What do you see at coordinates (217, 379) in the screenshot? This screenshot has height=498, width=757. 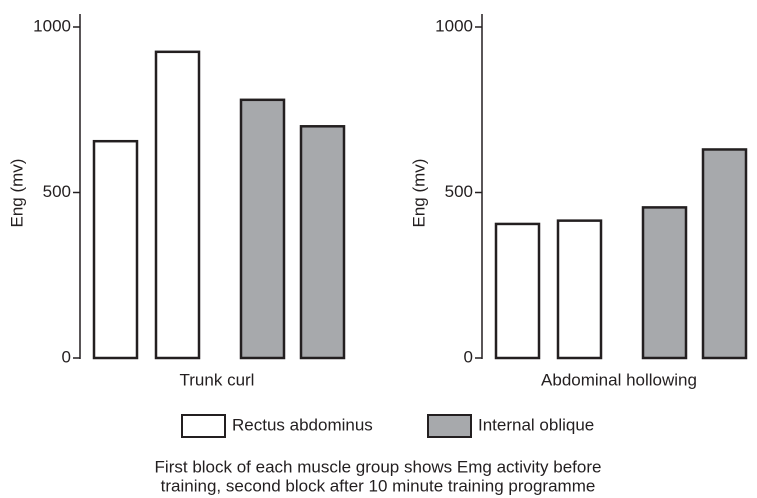 I see `x-axis-label: Trunk curl` at bounding box center [217, 379].